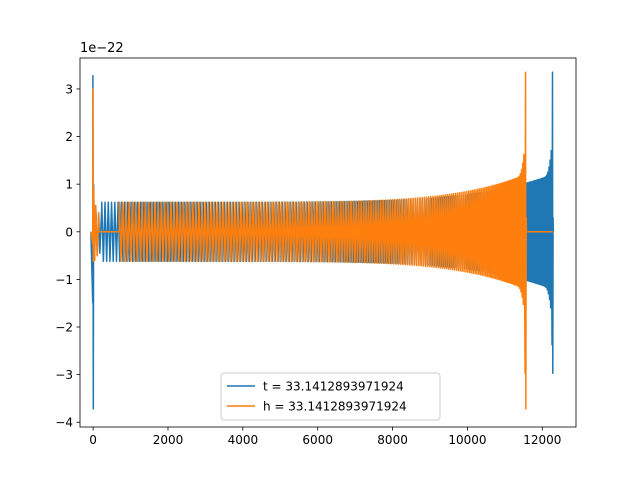  I want to click on x-tick-label: 6000, so click(317, 440).